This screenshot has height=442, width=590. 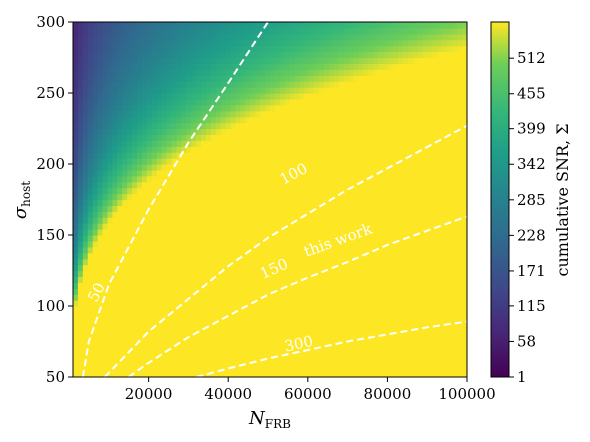 What do you see at coordinates (526, 341) in the screenshot?
I see `colorbar-tick-label-1: 58` at bounding box center [526, 341].